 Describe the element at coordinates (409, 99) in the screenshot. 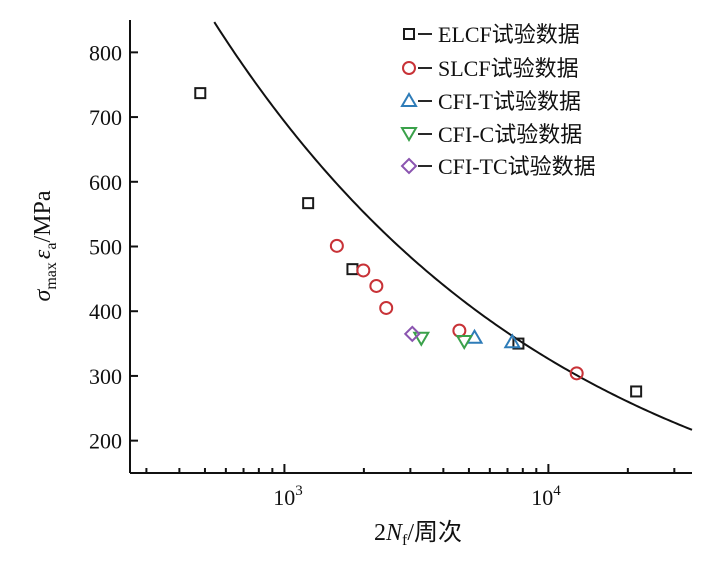

I see `legend-triangle-up-marker` at that location.